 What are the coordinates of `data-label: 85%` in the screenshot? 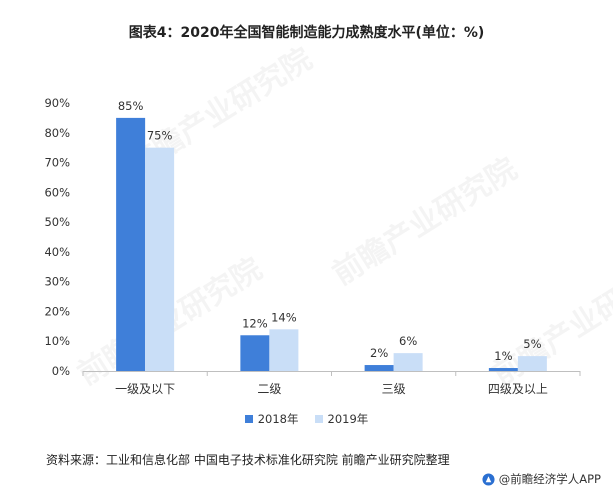 It's located at (131, 106).